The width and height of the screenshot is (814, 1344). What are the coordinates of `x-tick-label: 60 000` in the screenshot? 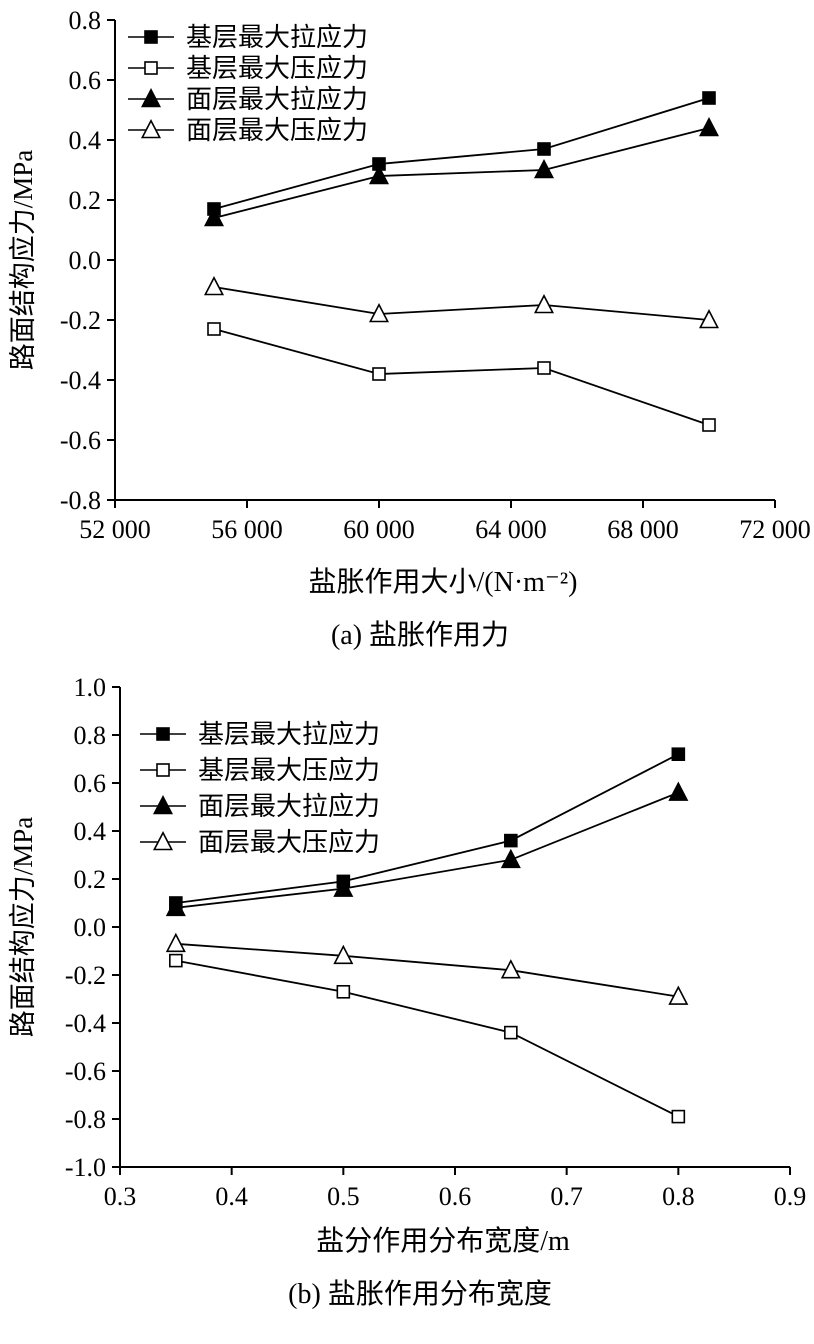 It's located at (379, 529).